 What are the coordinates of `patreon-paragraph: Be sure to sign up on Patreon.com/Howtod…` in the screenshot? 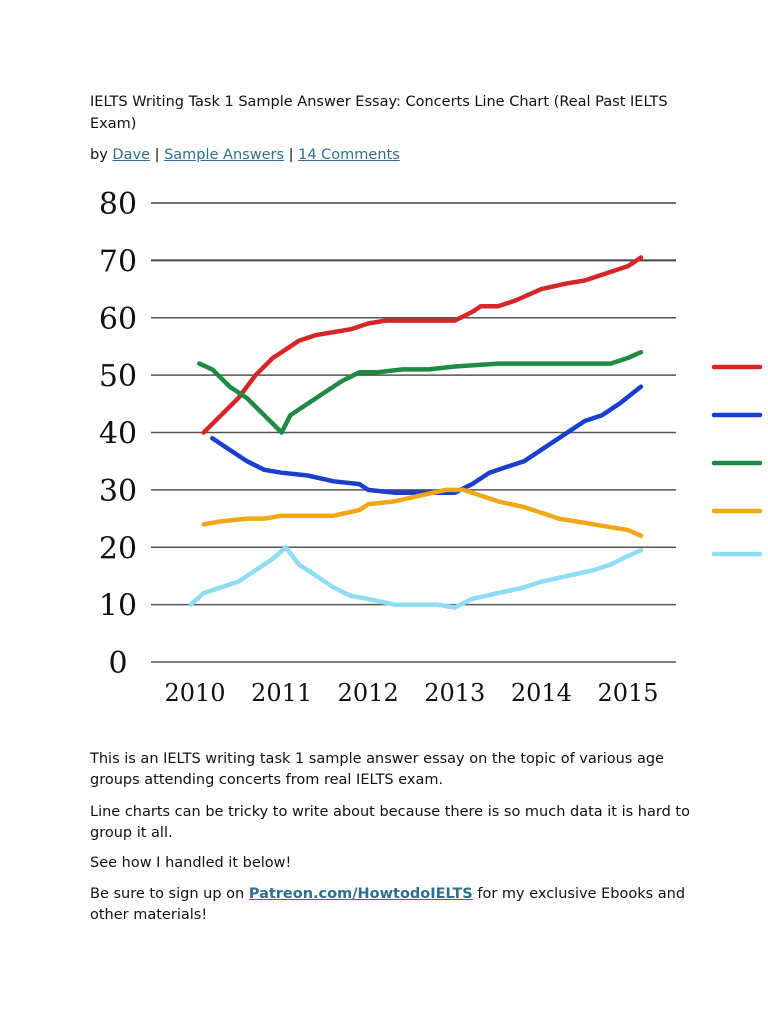 It's located at (390, 904).